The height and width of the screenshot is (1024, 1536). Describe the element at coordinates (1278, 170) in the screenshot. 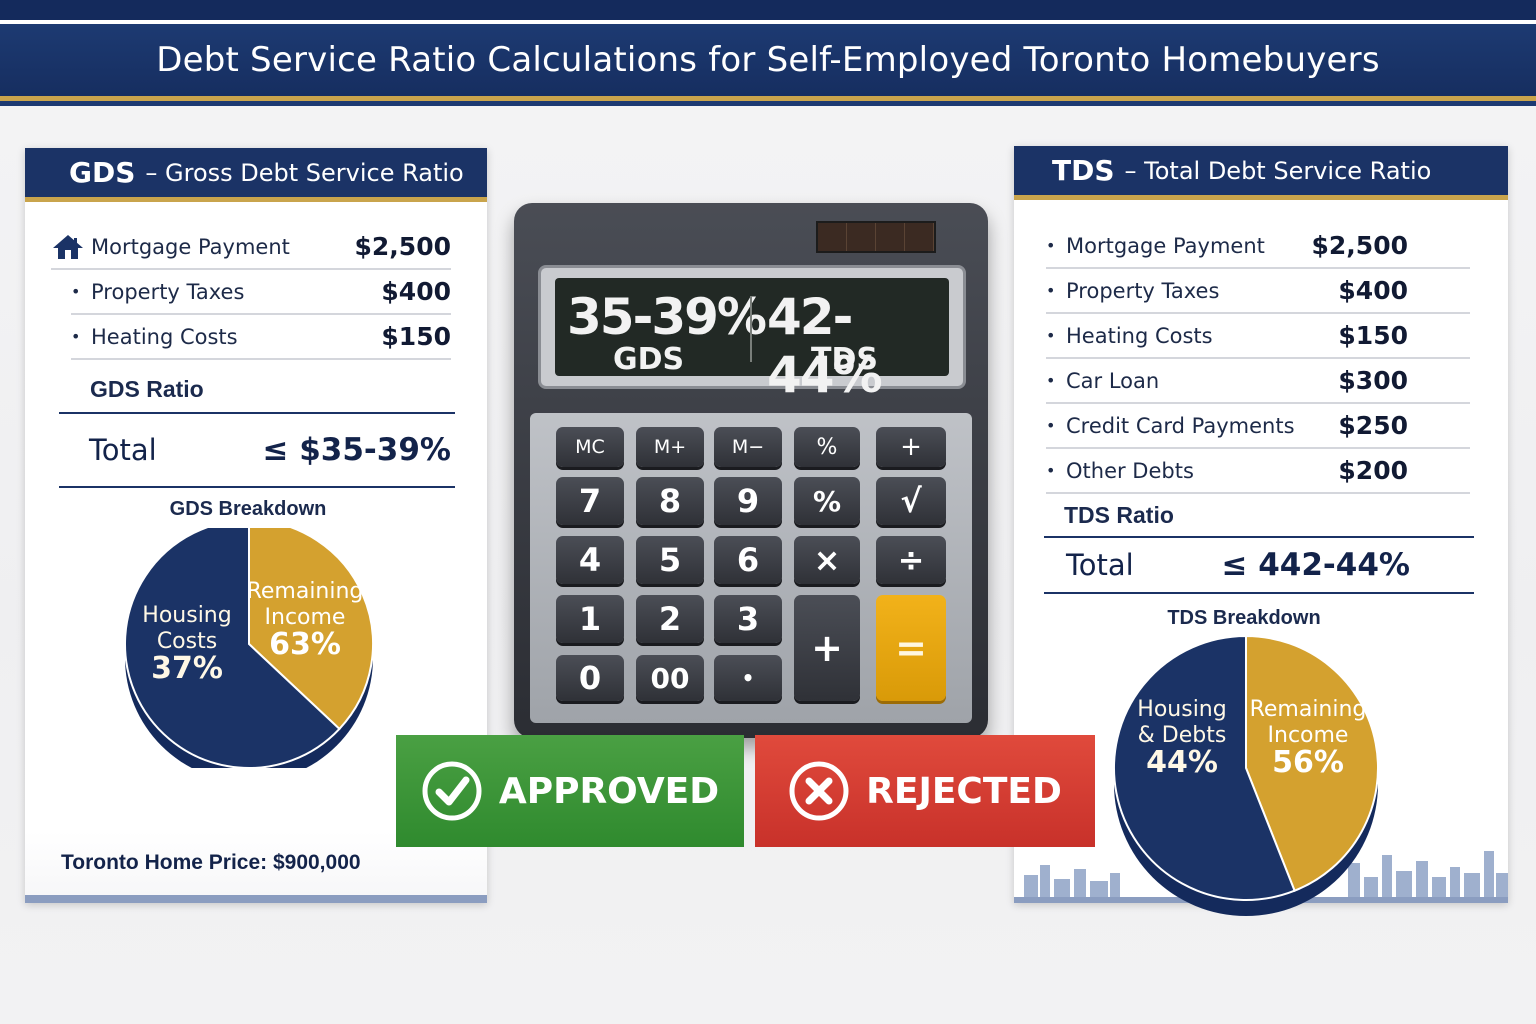

I see `tds-heading: – Total Debt Service Ratio` at that location.